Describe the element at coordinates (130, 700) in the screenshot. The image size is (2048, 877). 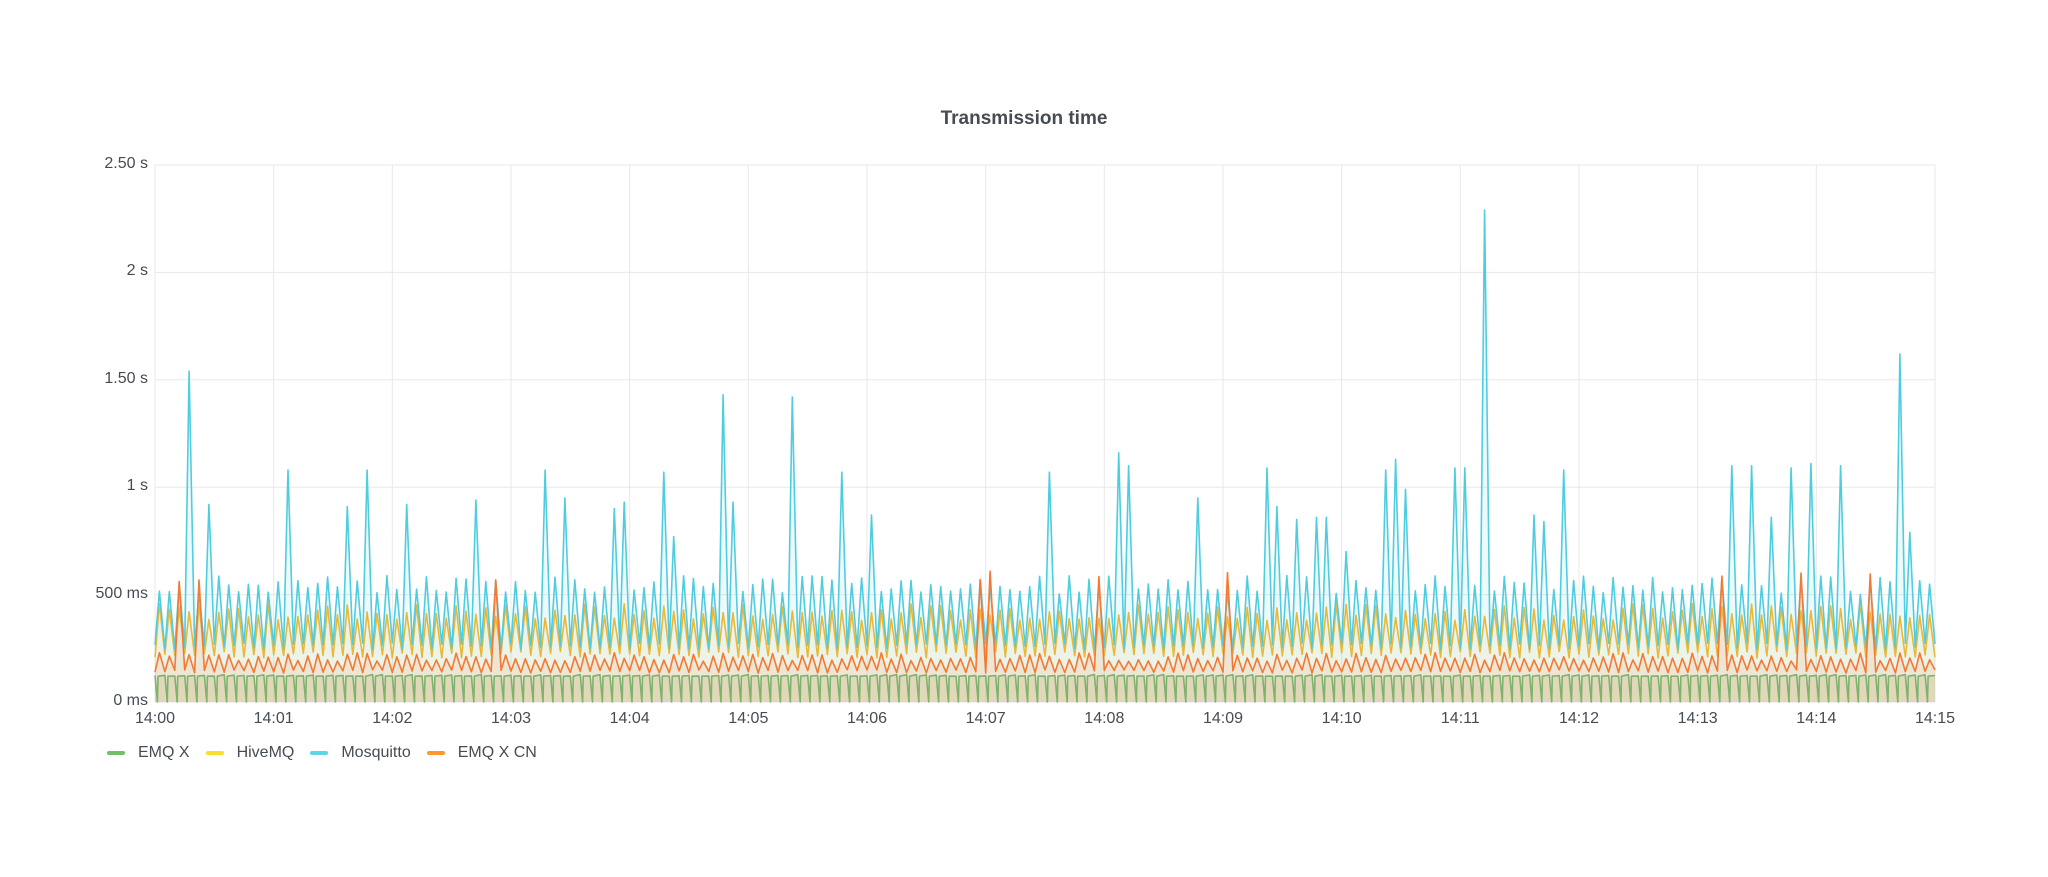
I see `y-tick-label: 0 ms` at that location.